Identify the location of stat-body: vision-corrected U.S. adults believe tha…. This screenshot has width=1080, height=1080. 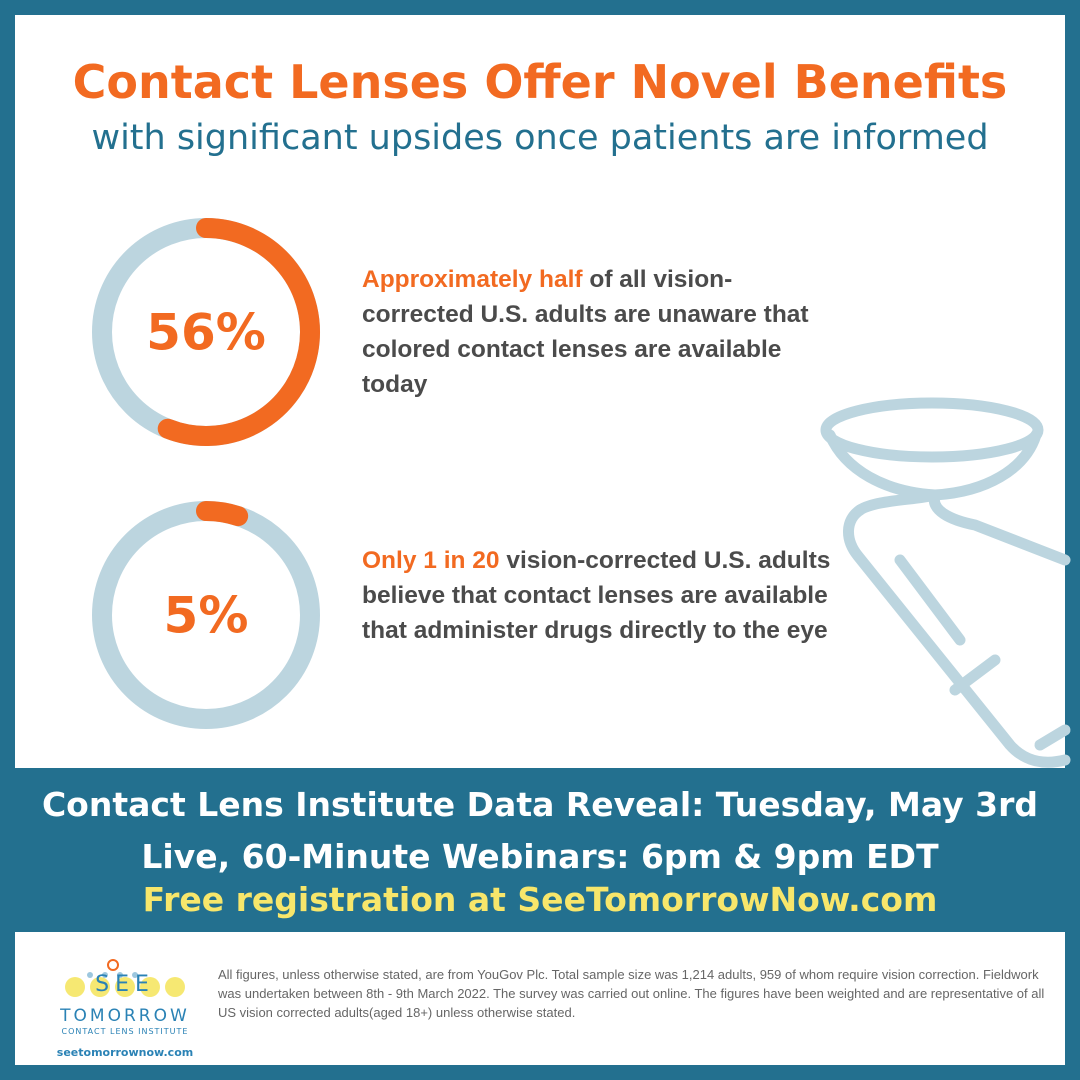
(596, 595).